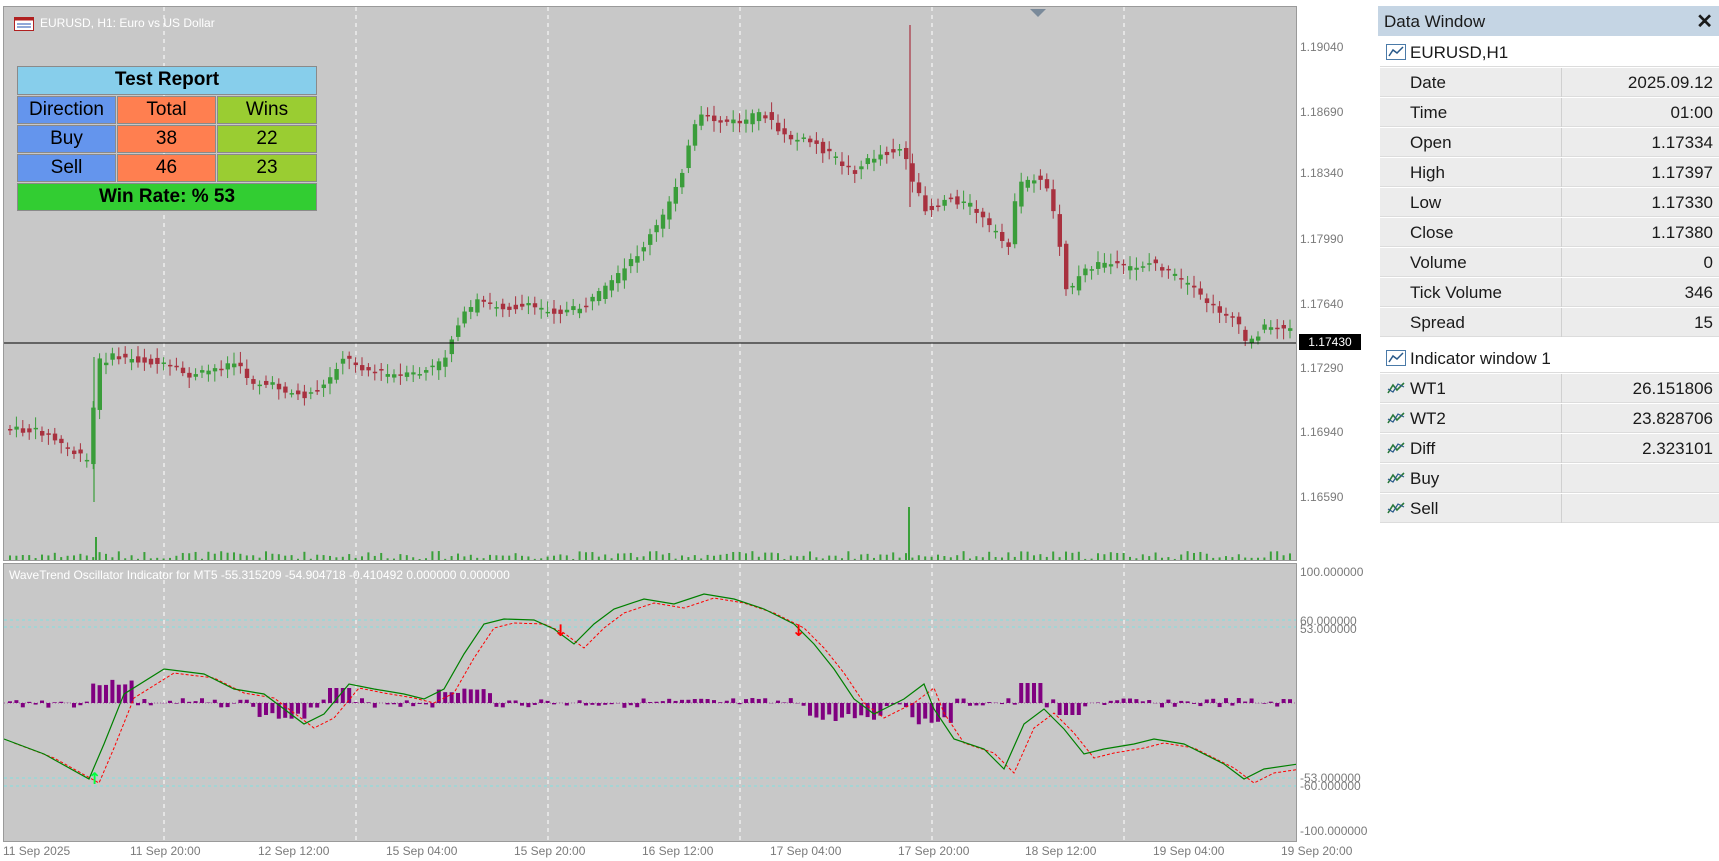  I want to click on indicator-value-row: WT2 23.828706, so click(1549, 418).